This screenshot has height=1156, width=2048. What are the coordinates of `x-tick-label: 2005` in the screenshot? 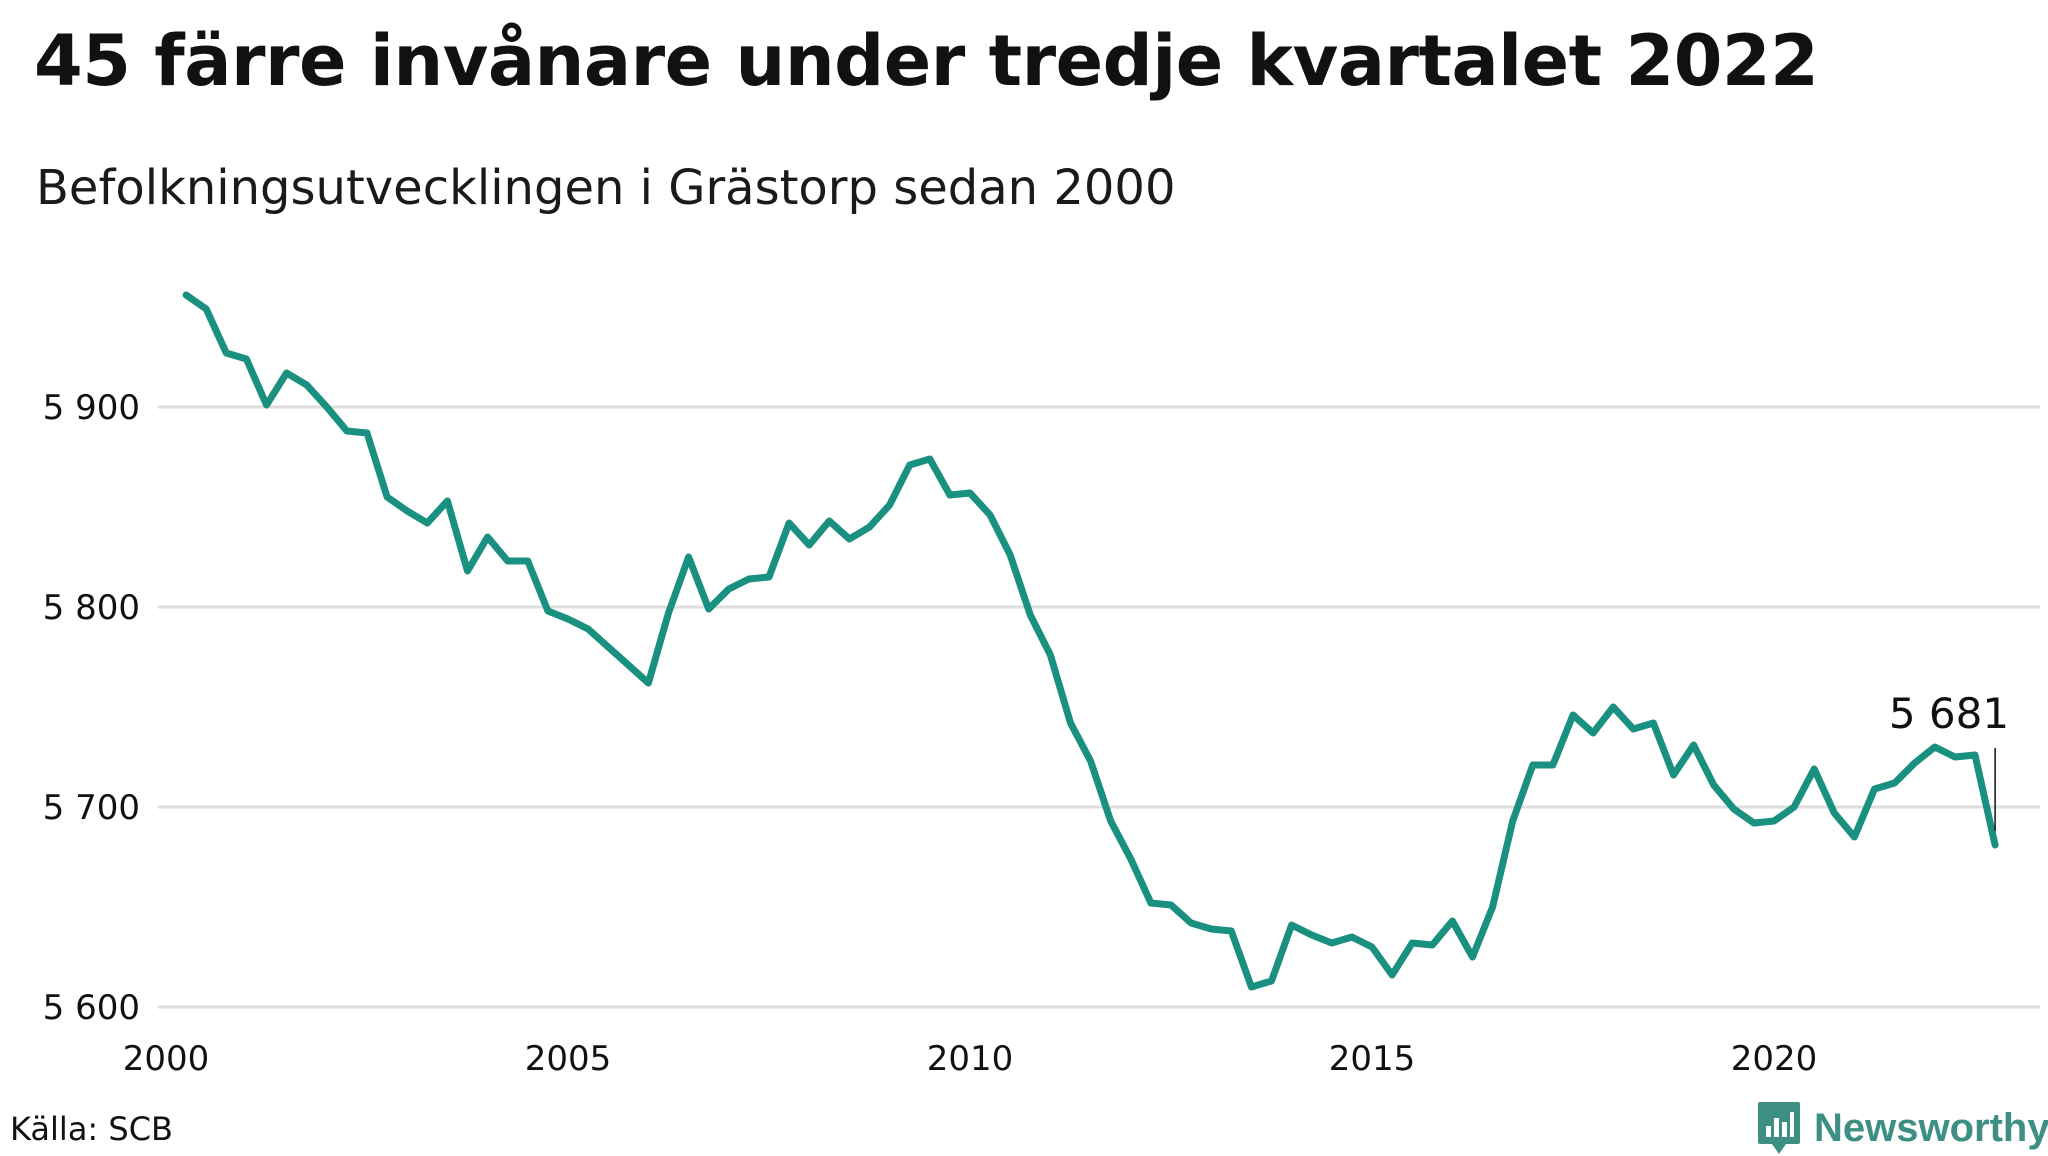 It's located at (568, 1059).